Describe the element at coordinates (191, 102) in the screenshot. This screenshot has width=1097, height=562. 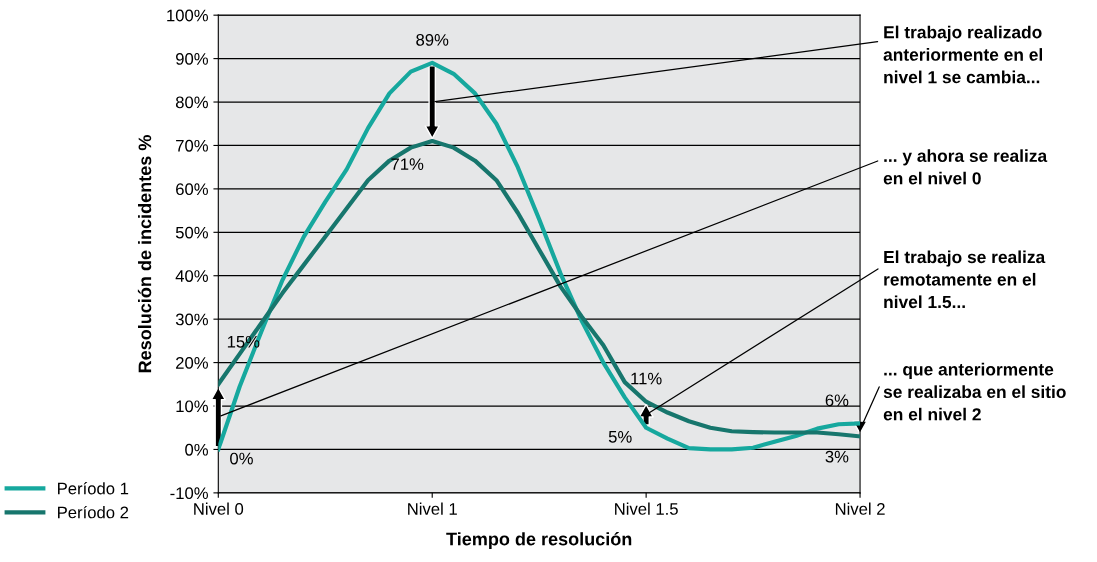
I see `y-tick-label: 80%` at that location.